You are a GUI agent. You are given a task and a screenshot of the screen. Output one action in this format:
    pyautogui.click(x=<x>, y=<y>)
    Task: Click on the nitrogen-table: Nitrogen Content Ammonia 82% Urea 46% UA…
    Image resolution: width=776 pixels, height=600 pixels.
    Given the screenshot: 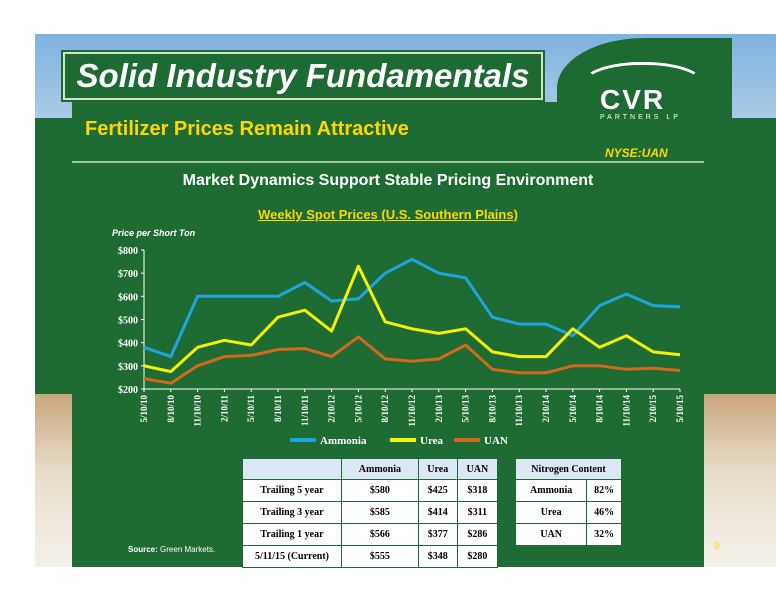 What is the action you would take?
    pyautogui.click(x=568, y=502)
    